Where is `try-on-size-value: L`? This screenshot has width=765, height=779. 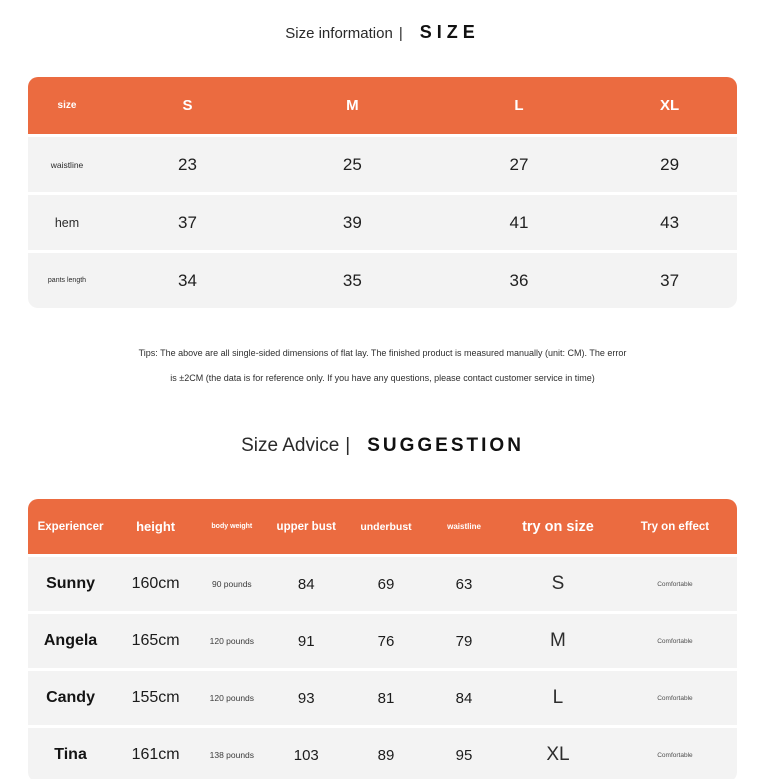 try-on-size-value: L is located at coordinates (558, 697).